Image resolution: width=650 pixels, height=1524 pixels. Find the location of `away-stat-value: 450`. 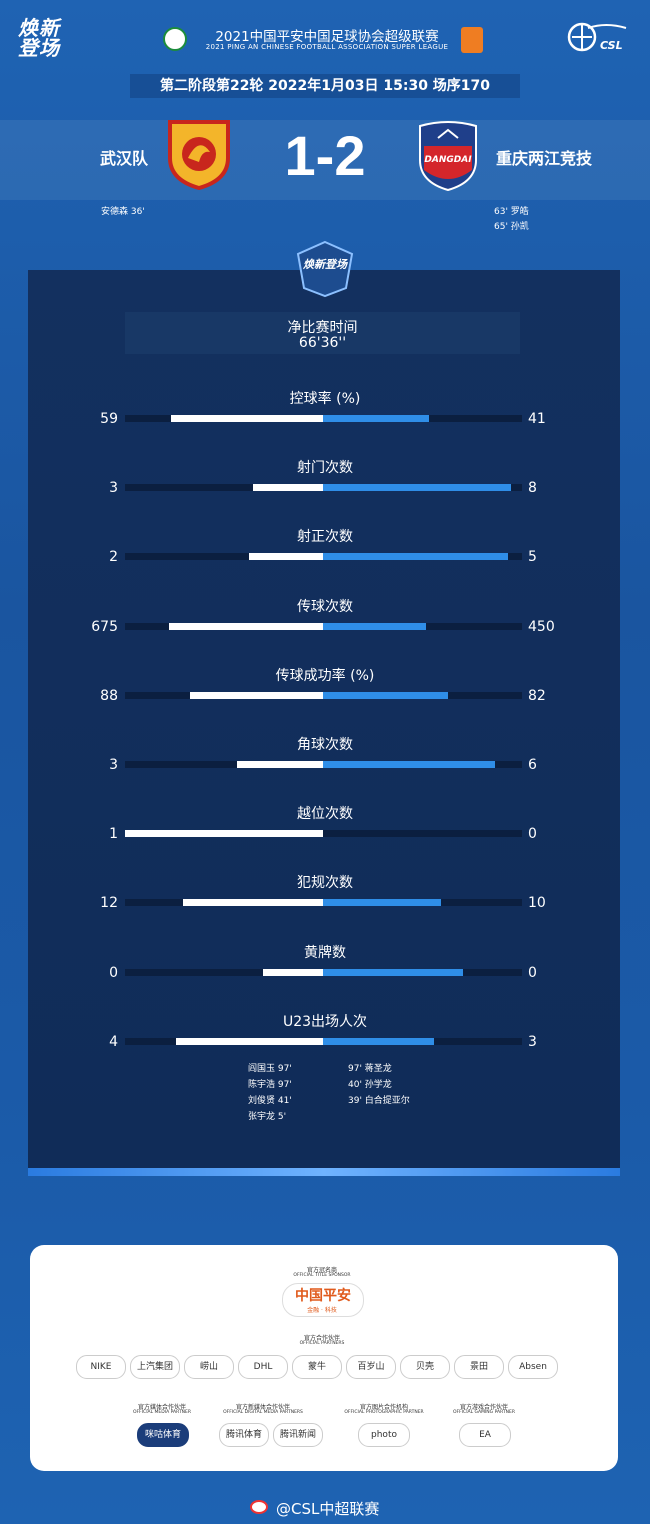

away-stat-value: 450 is located at coordinates (541, 627).